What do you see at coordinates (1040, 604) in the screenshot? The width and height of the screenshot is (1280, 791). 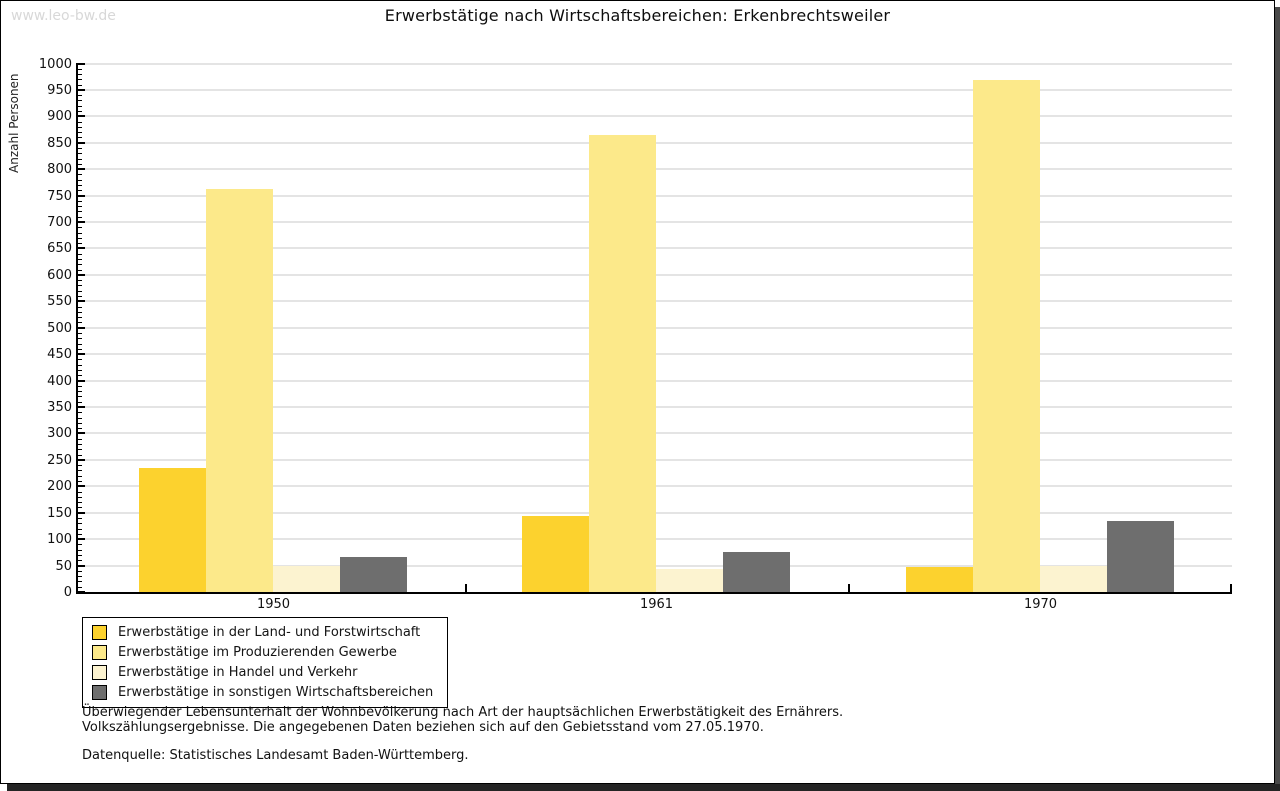 I see `x-tick-label-1970: 1970` at bounding box center [1040, 604].